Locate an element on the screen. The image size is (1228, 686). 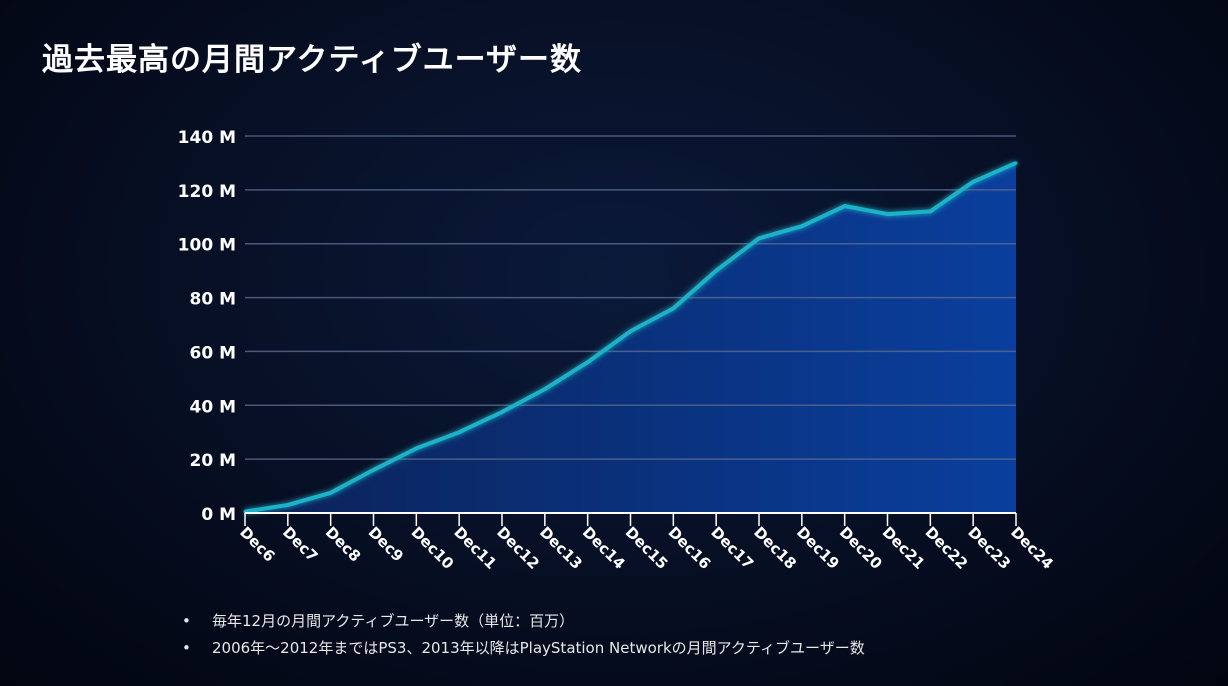
x-tick-label: Dec11 is located at coordinates (475, 548).